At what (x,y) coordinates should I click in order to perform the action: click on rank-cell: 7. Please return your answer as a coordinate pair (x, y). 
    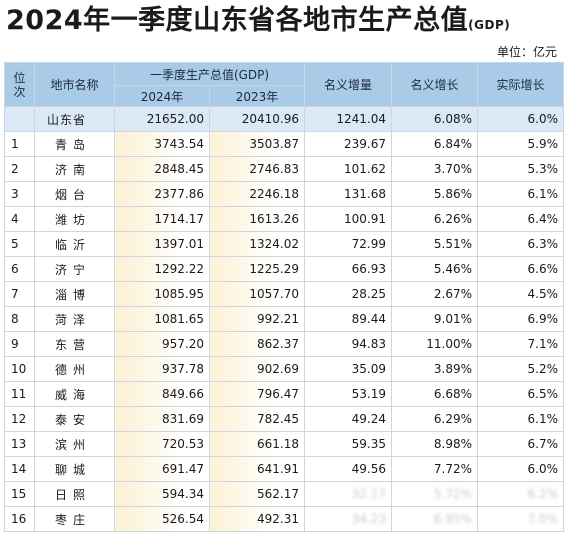
    Looking at the image, I should click on (19, 294).